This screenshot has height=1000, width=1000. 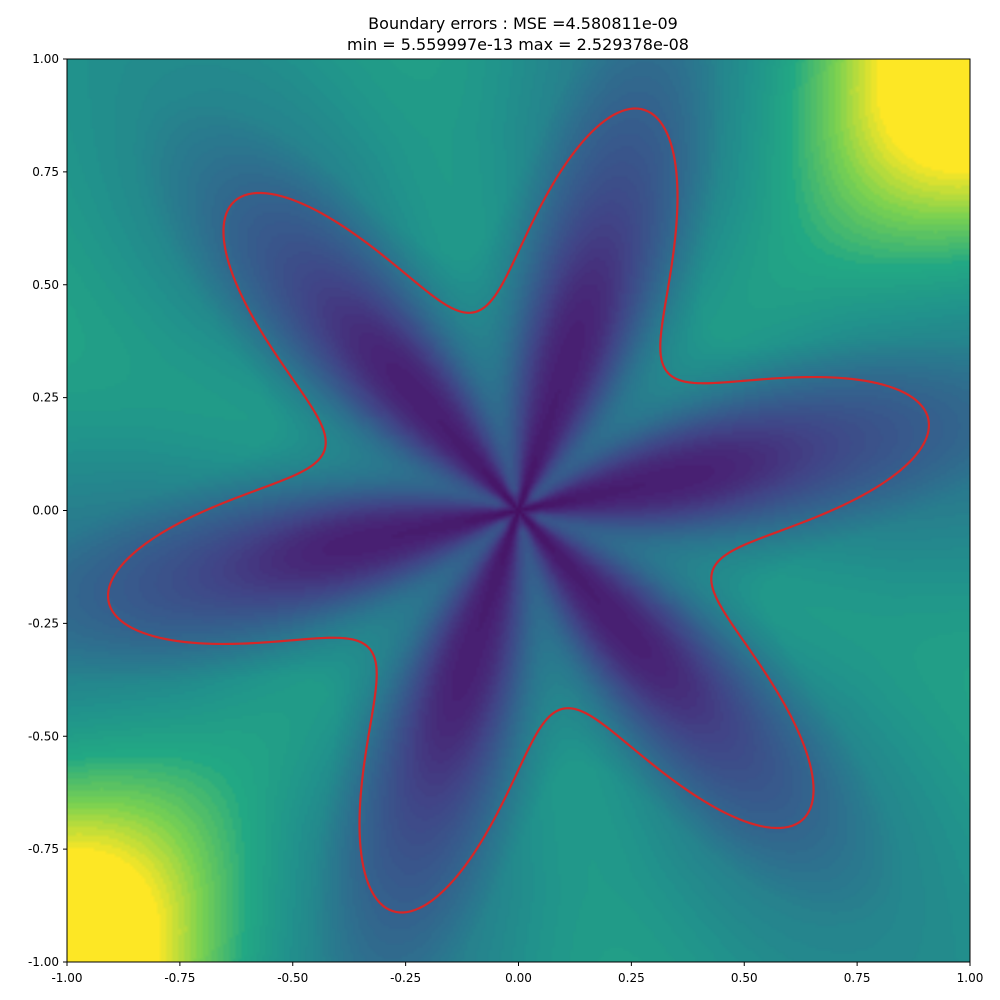 I want to click on x-tick-label: -0.50, so click(x=292, y=978).